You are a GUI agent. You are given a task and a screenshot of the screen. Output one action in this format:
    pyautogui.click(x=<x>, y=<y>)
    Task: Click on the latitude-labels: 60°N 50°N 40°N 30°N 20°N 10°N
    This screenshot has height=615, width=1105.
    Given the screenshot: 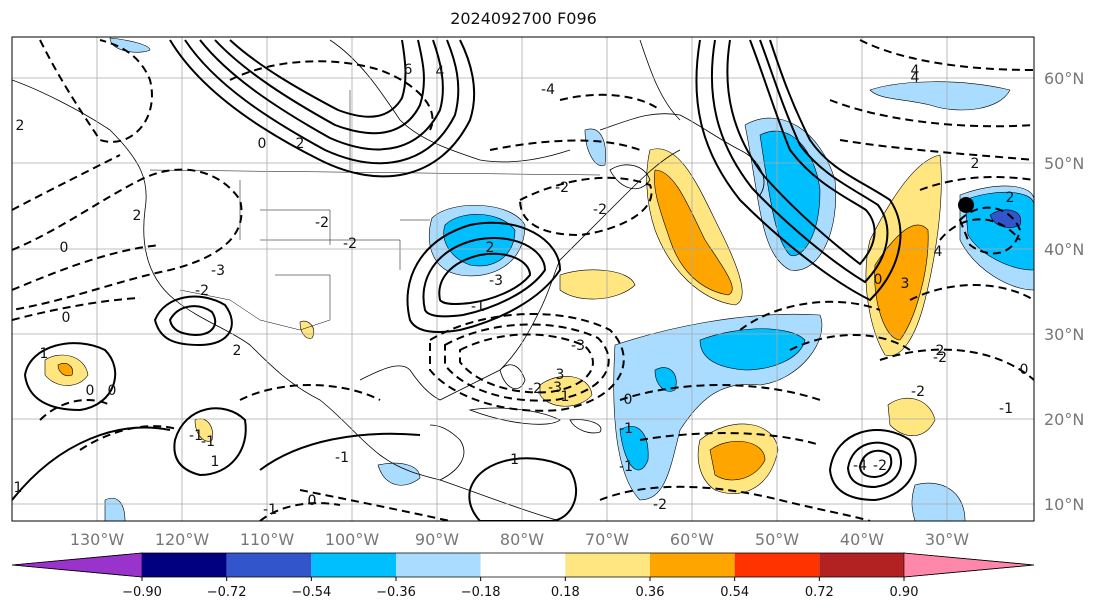 What is the action you would take?
    pyautogui.click(x=1064, y=291)
    